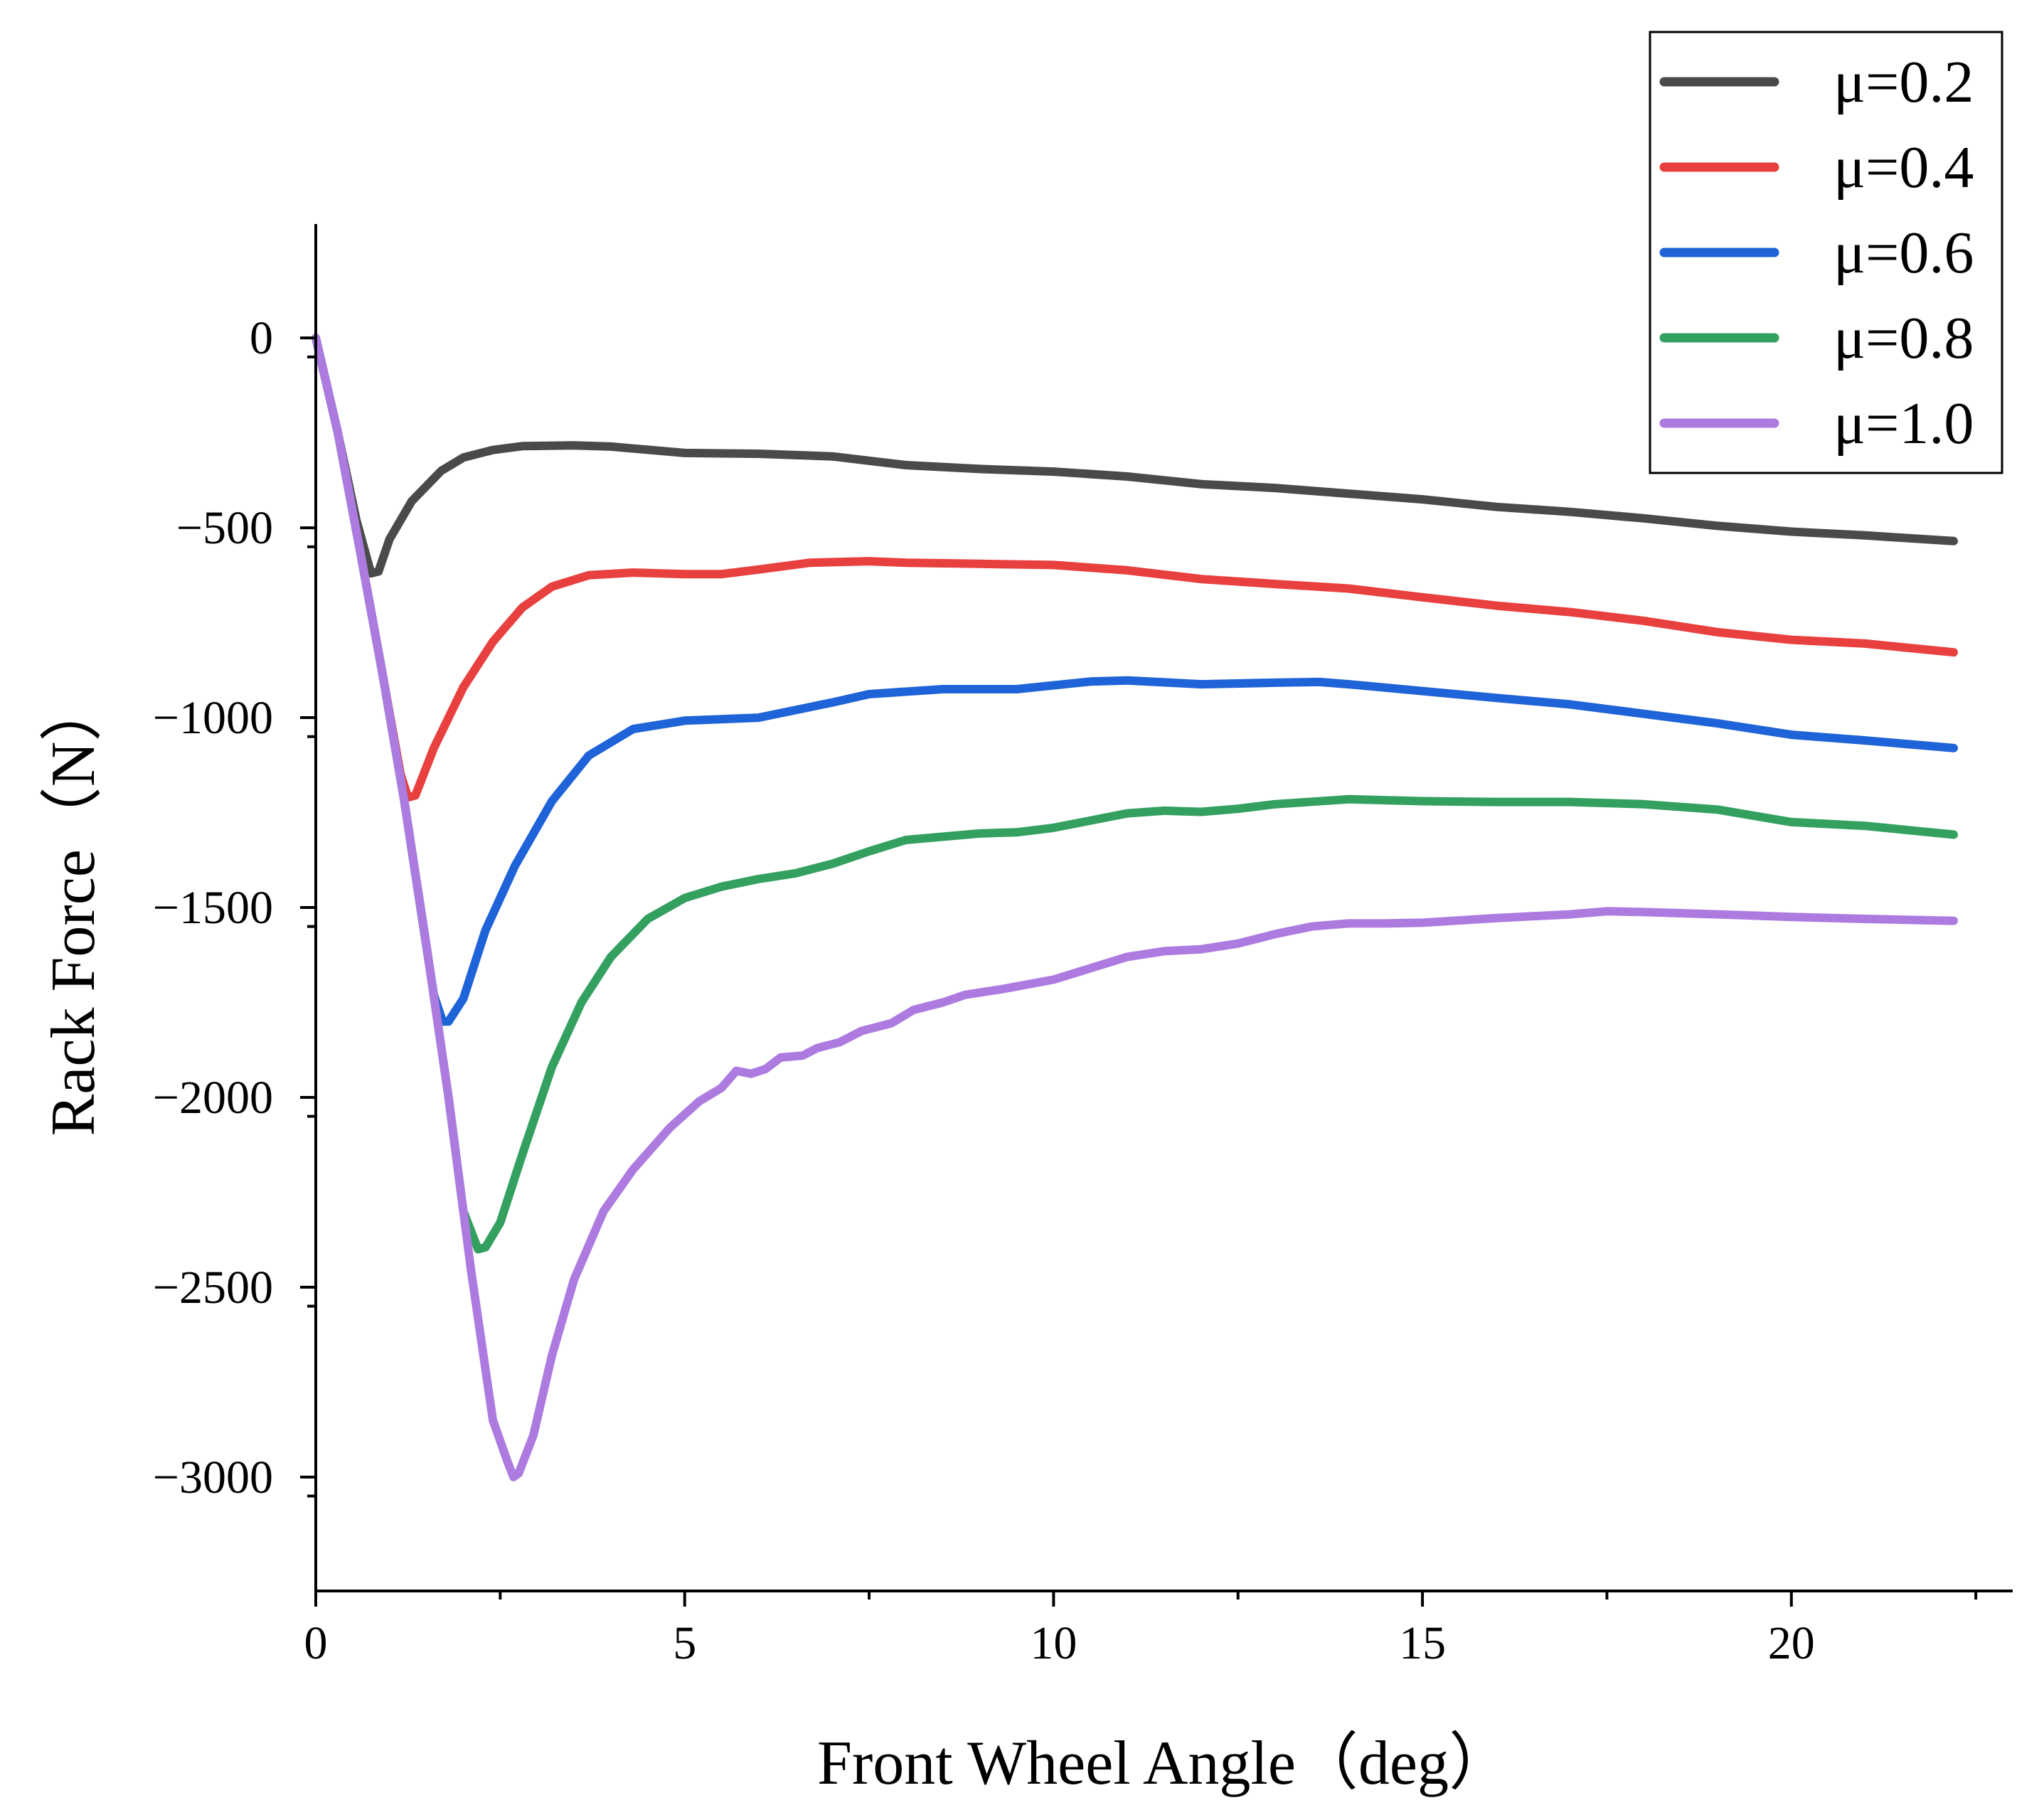 The image size is (2044, 1815). What do you see at coordinates (73, 908) in the screenshot?
I see `y-axis-title: Rack Force（N）` at bounding box center [73, 908].